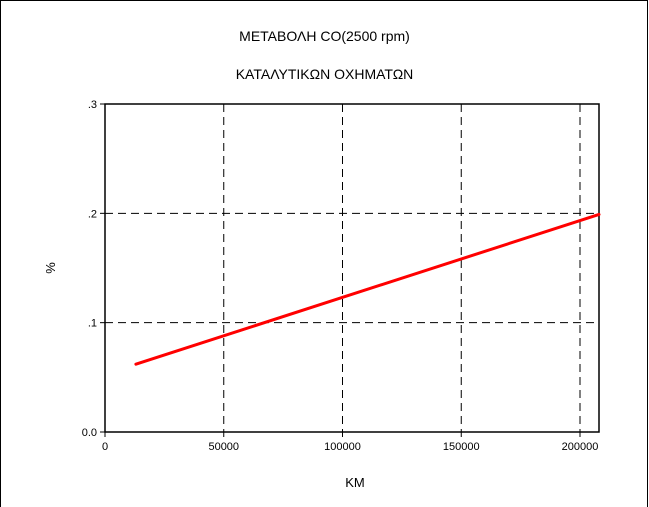 This screenshot has height=507, width=649. I want to click on y-axis-label: %, so click(50, 268).